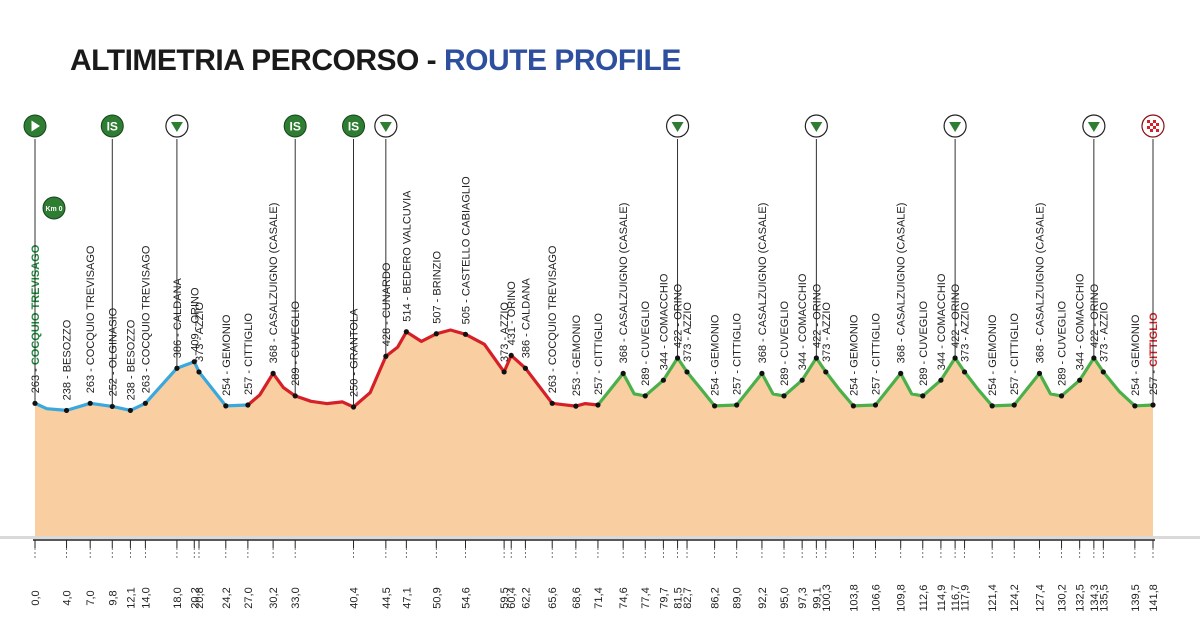 The image size is (1200, 641). What do you see at coordinates (577, 355) in the screenshot?
I see `waypoint-label: 253 - GEMONIO` at bounding box center [577, 355].